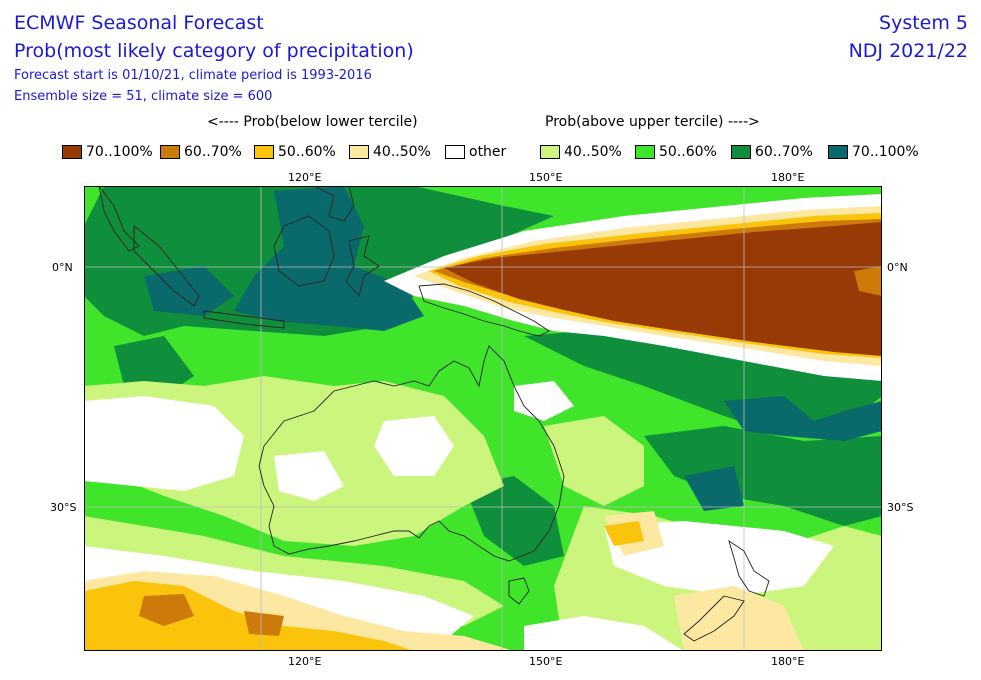 Image resolution: width=981 pixels, height=680 pixels. Describe the element at coordinates (788, 177) in the screenshot. I see `lon-label-top-180: 180°E` at that location.